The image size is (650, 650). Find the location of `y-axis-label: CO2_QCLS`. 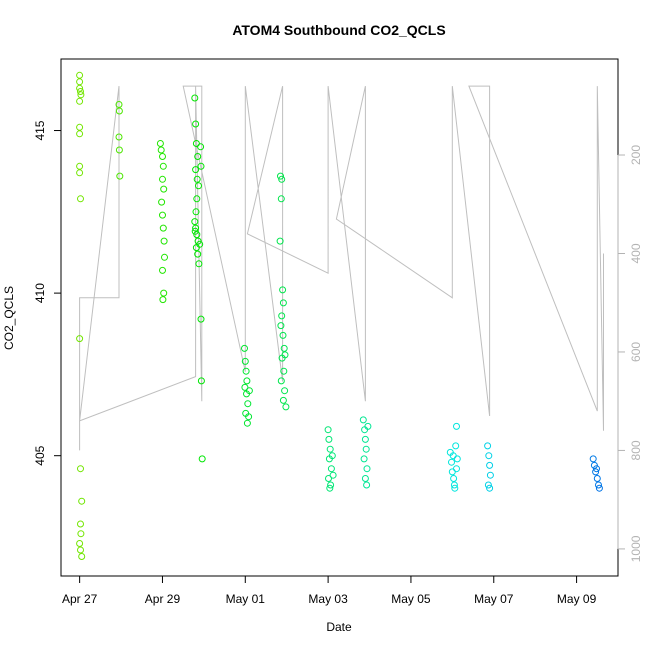

y-axis-label: CO2_QCLS is located at coordinates (9, 318).